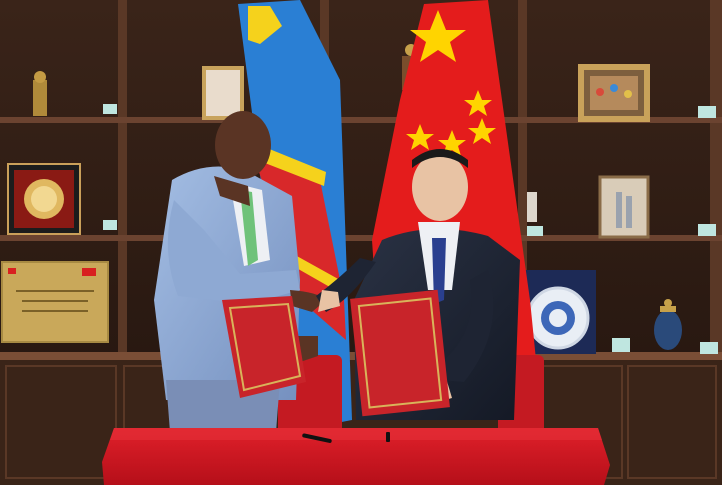 This screenshot has width=722, height=485. I want to click on framed-photo-top, so click(223, 93).